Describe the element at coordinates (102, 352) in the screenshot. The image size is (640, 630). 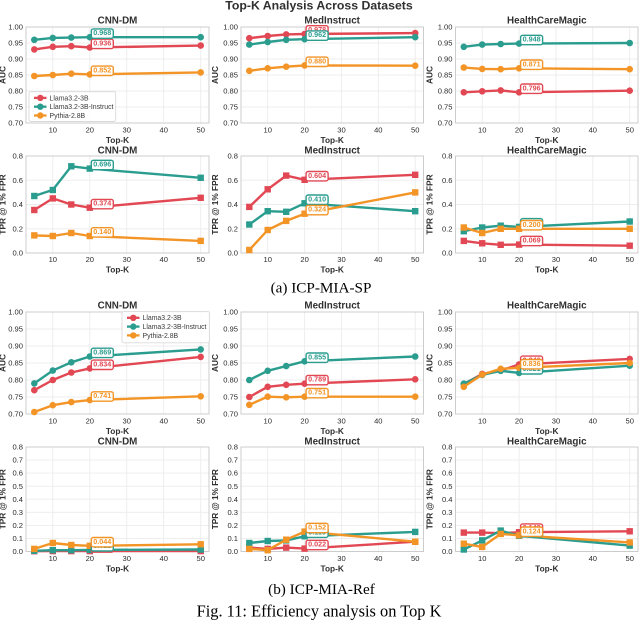
I see `svg-text: 0.869` at that location.